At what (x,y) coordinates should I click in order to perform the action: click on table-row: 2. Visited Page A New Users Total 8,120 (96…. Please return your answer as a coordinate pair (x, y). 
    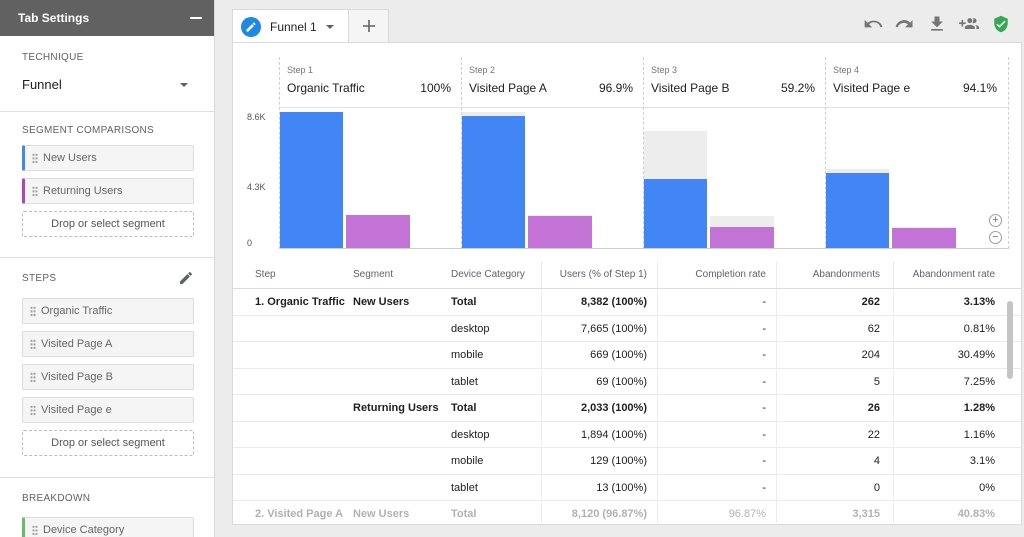
    Looking at the image, I should click on (627, 512).